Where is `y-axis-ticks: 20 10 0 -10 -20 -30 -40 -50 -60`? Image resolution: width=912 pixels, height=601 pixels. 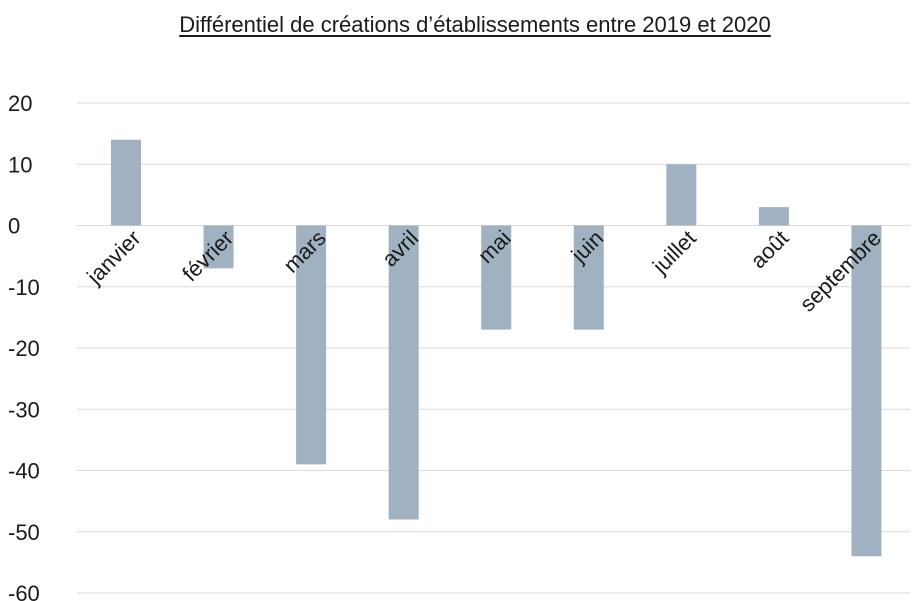
y-axis-ticks: 20 10 0 -10 -20 -30 -40 -50 -60 is located at coordinates (24, 346).